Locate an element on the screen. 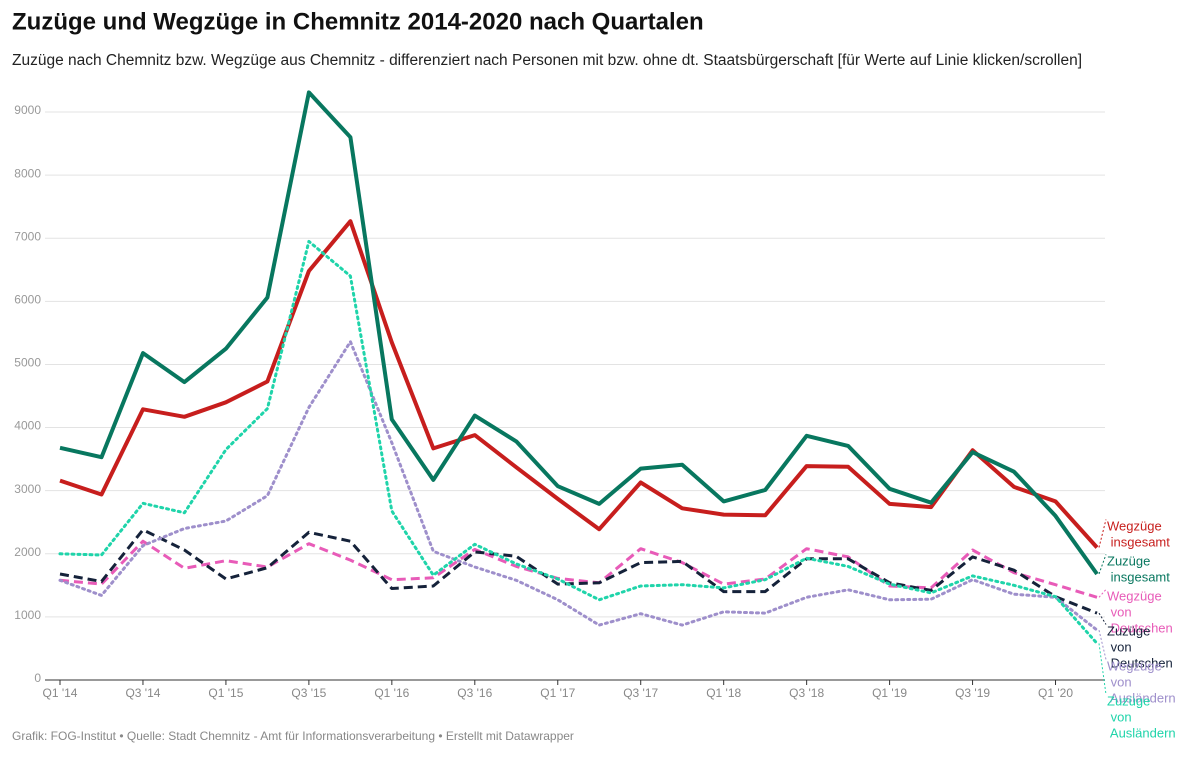  y-tick-label: 1000 is located at coordinates (27, 615).